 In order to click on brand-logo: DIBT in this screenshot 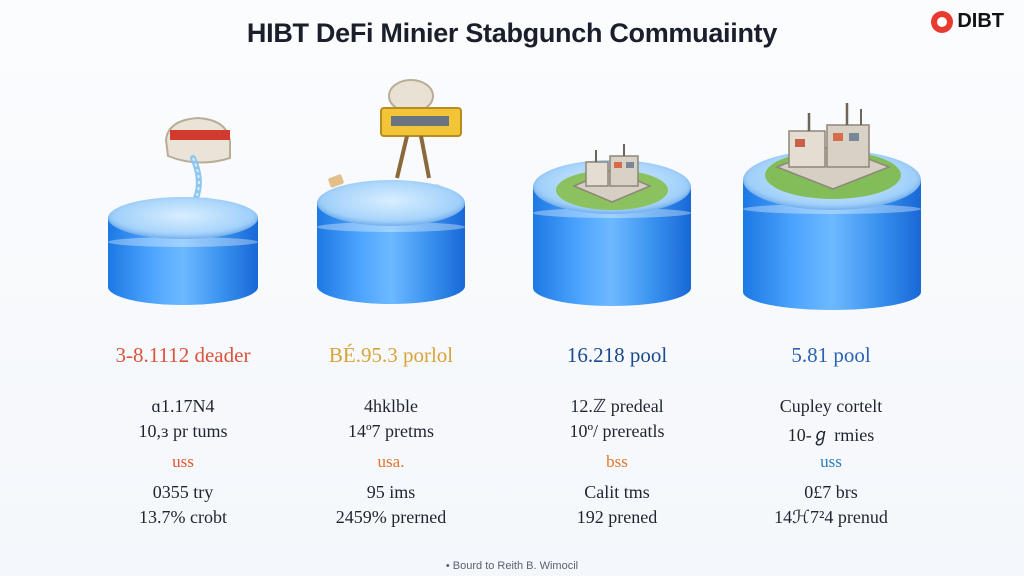, I will do `click(967, 21)`.